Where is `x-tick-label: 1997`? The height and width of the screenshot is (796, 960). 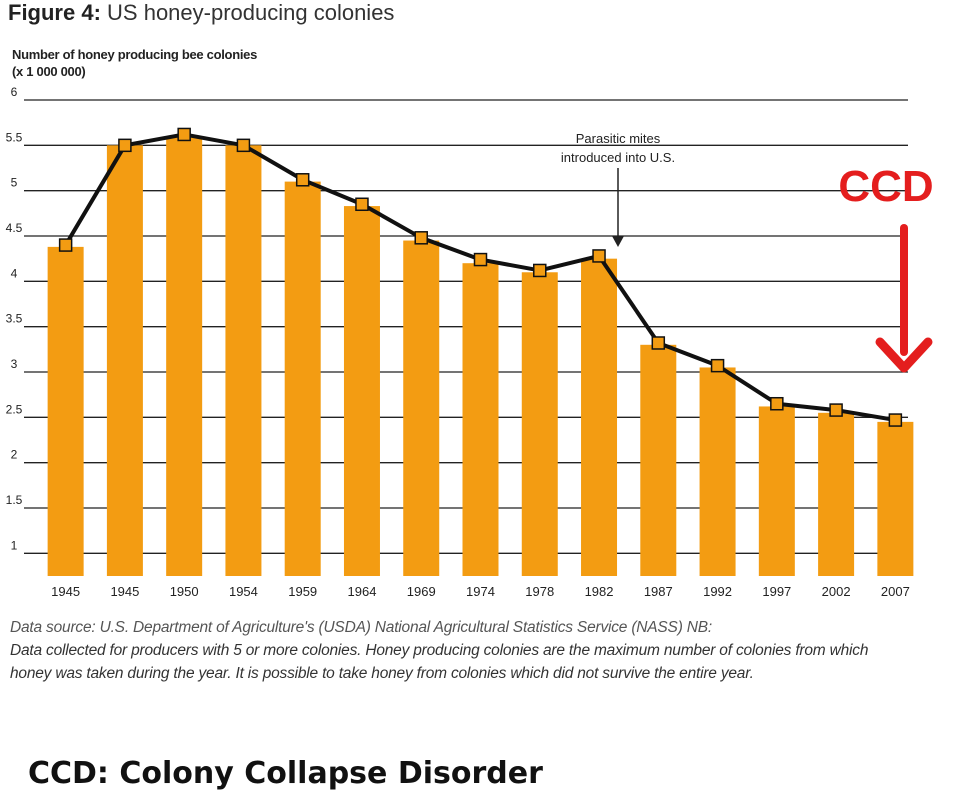 x-tick-label: 1997 is located at coordinates (776, 591).